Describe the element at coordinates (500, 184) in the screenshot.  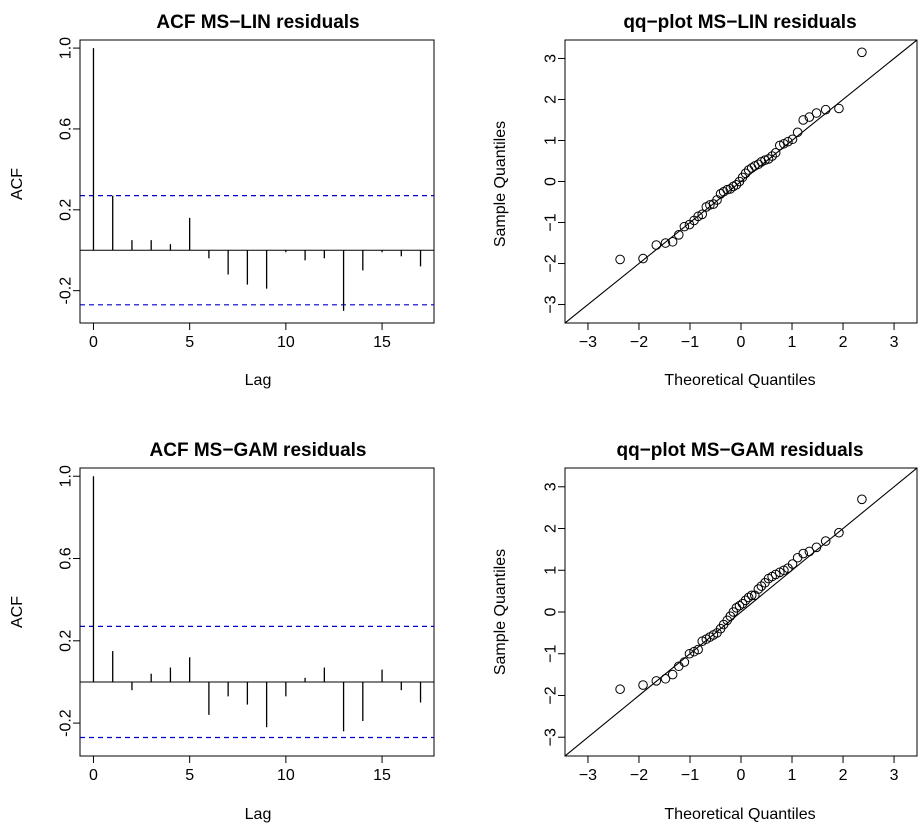
I see `y-axis-label: Sample Quantiles` at that location.